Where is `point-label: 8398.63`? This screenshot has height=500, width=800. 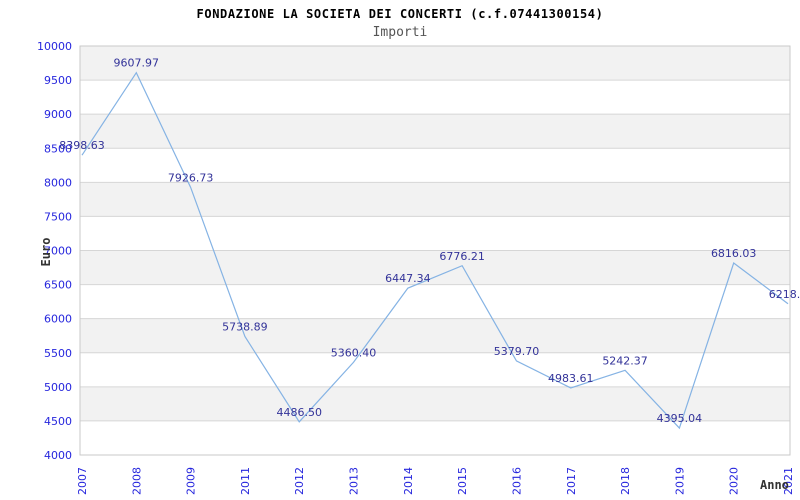 point-label: 8398.63 is located at coordinates (82, 145).